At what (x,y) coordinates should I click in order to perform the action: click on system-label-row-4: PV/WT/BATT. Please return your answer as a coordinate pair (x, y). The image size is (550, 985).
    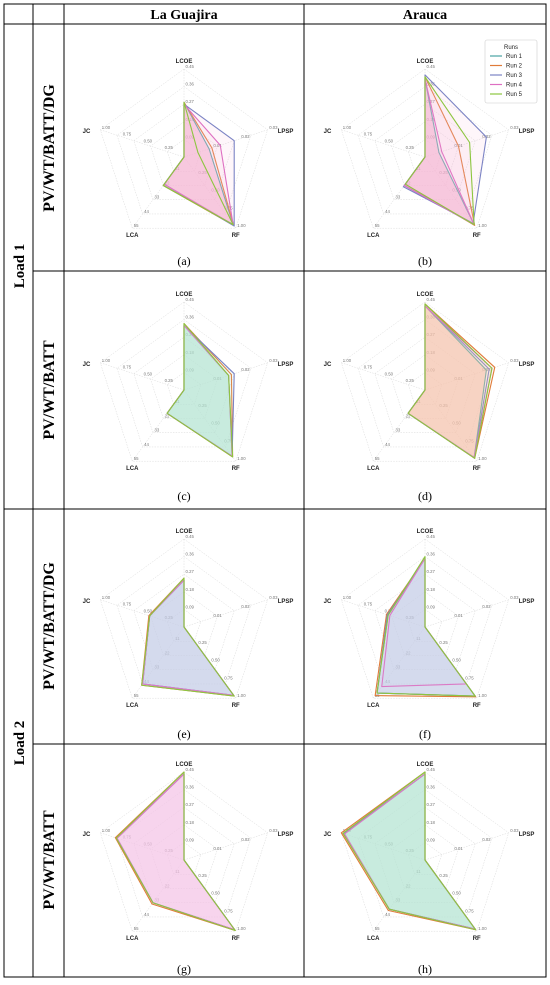
    Looking at the image, I should click on (49, 860).